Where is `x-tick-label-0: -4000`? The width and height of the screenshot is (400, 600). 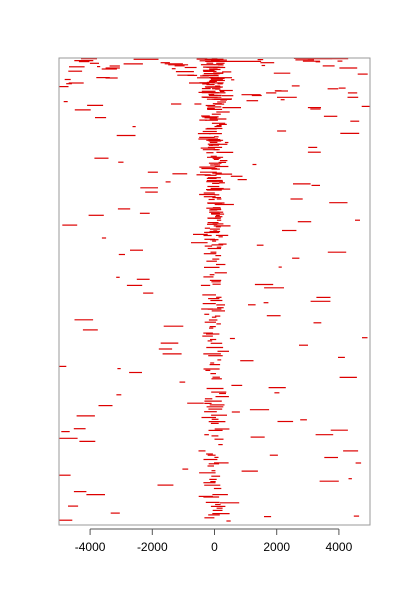 x-tick-label-0: -4000 is located at coordinates (90, 547).